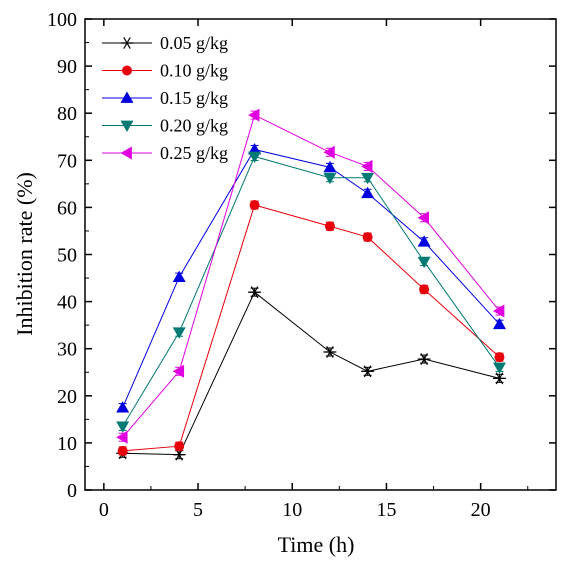 Image resolution: width=578 pixels, height=563 pixels. I want to click on y-tick-label: 90, so click(67, 67).